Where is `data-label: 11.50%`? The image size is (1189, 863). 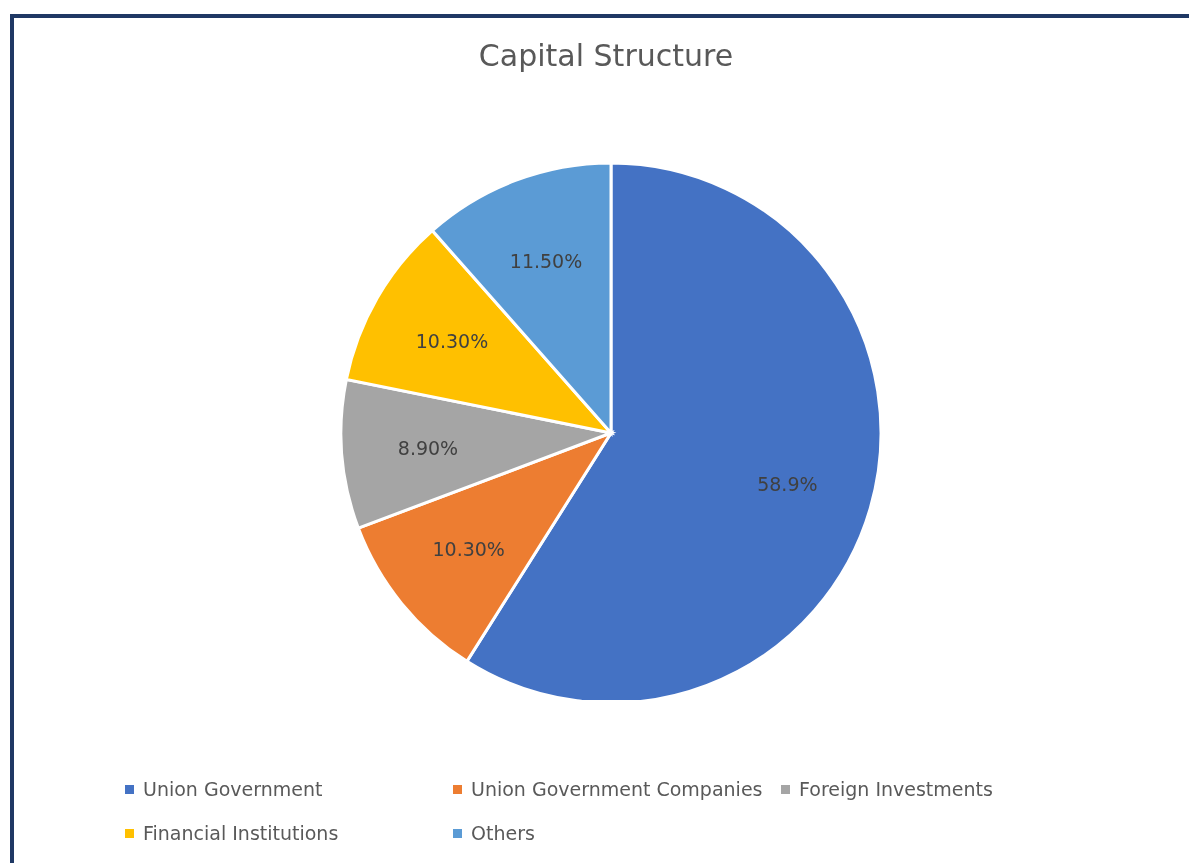 data-label: 11.50% is located at coordinates (546, 261).